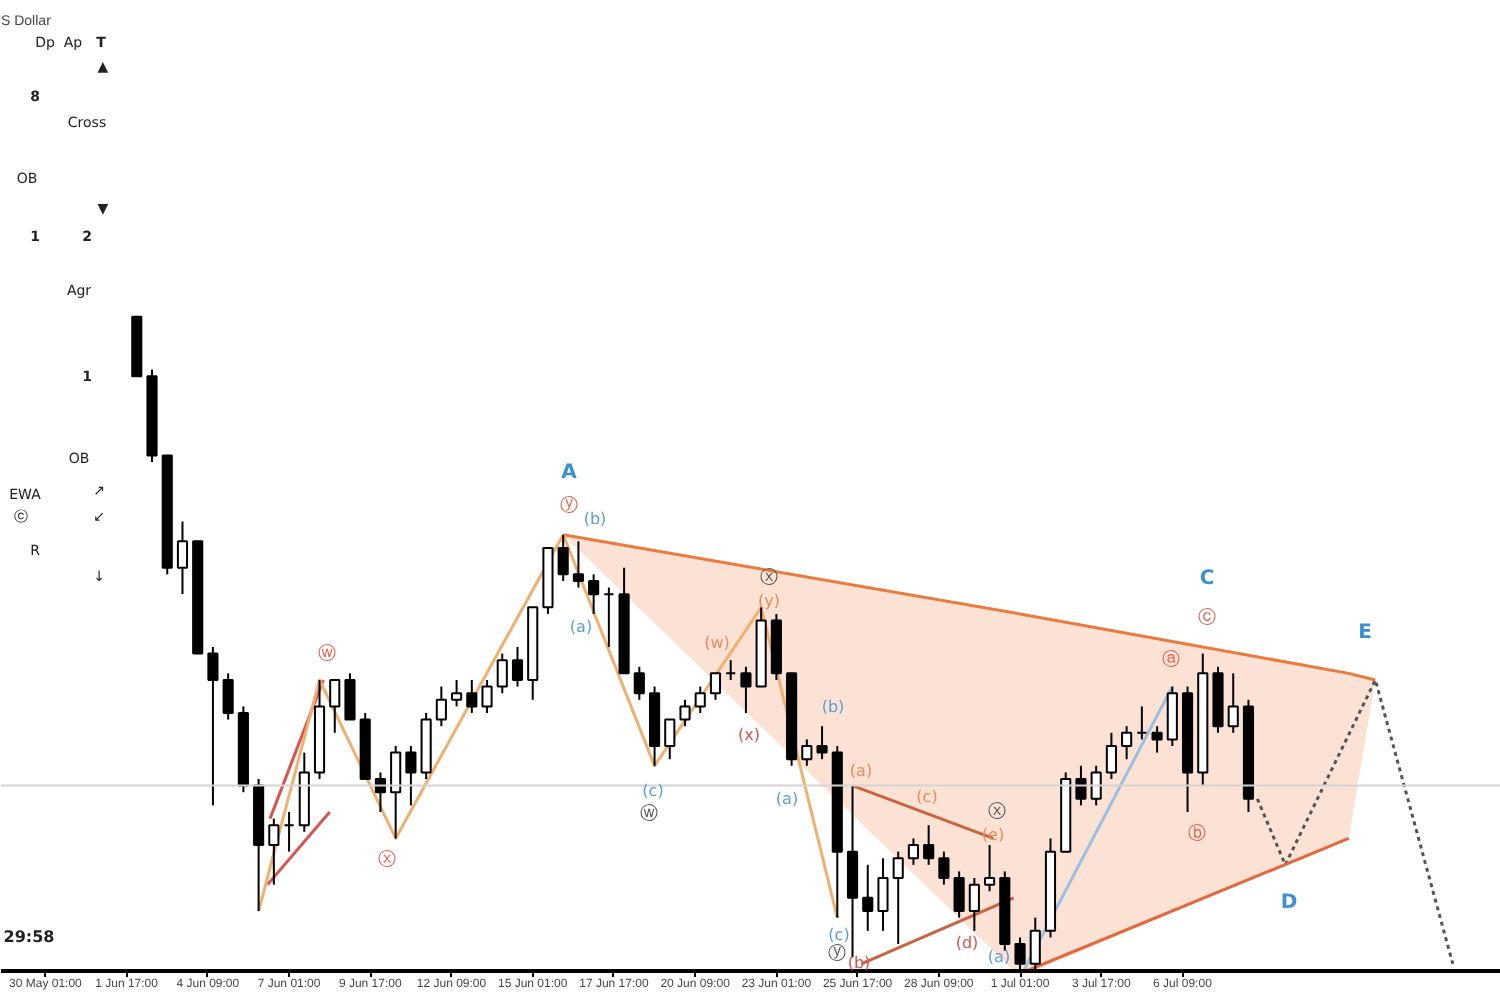 The height and width of the screenshot is (1000, 1500). Describe the element at coordinates (717, 643) in the screenshot. I see `annotation: (w)` at that location.